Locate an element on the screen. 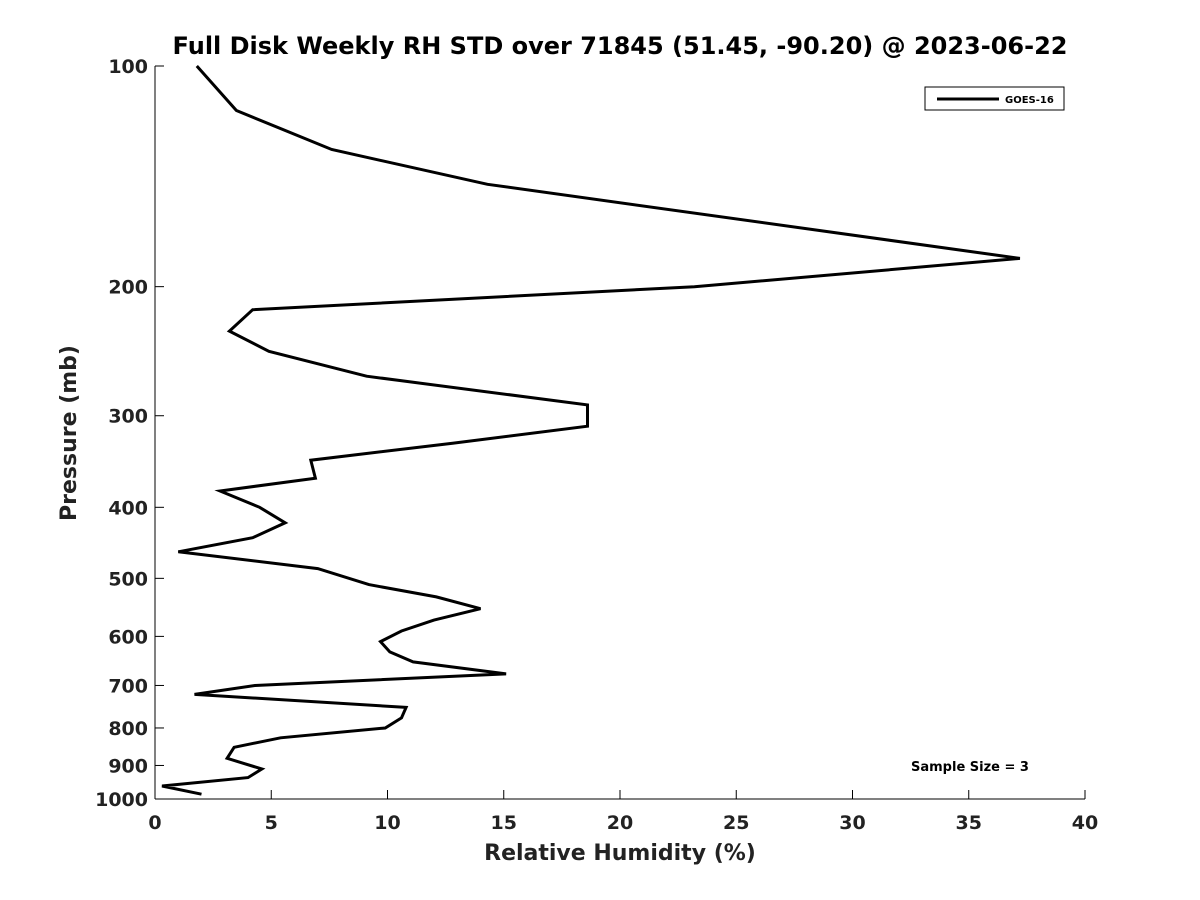  y-tick-label: 800 is located at coordinates (128, 729).